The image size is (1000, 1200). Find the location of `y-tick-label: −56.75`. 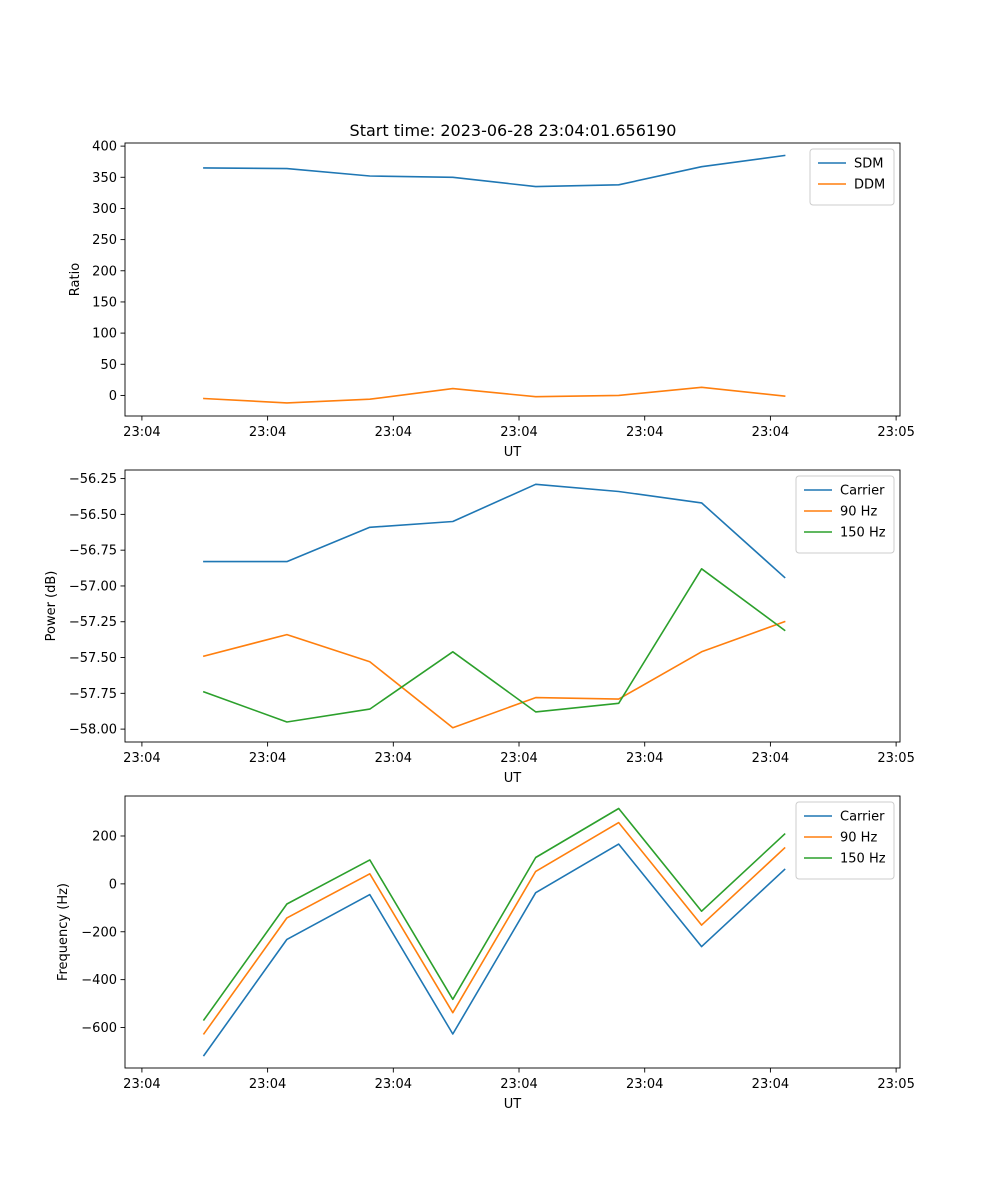

y-tick-label: −56.75 is located at coordinates (93, 551).